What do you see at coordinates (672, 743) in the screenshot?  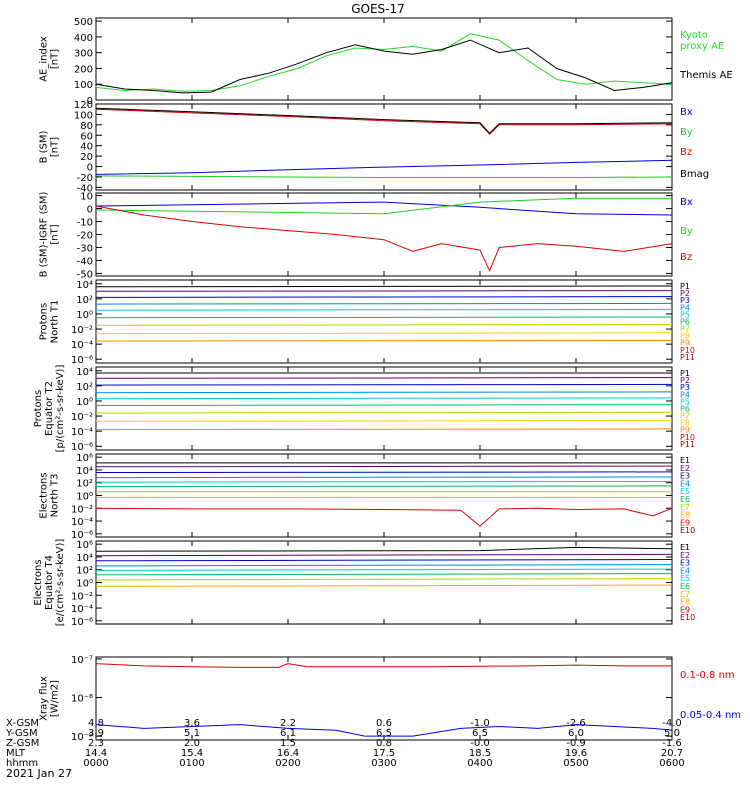 I see `axis-row-value: -1.6` at bounding box center [672, 743].